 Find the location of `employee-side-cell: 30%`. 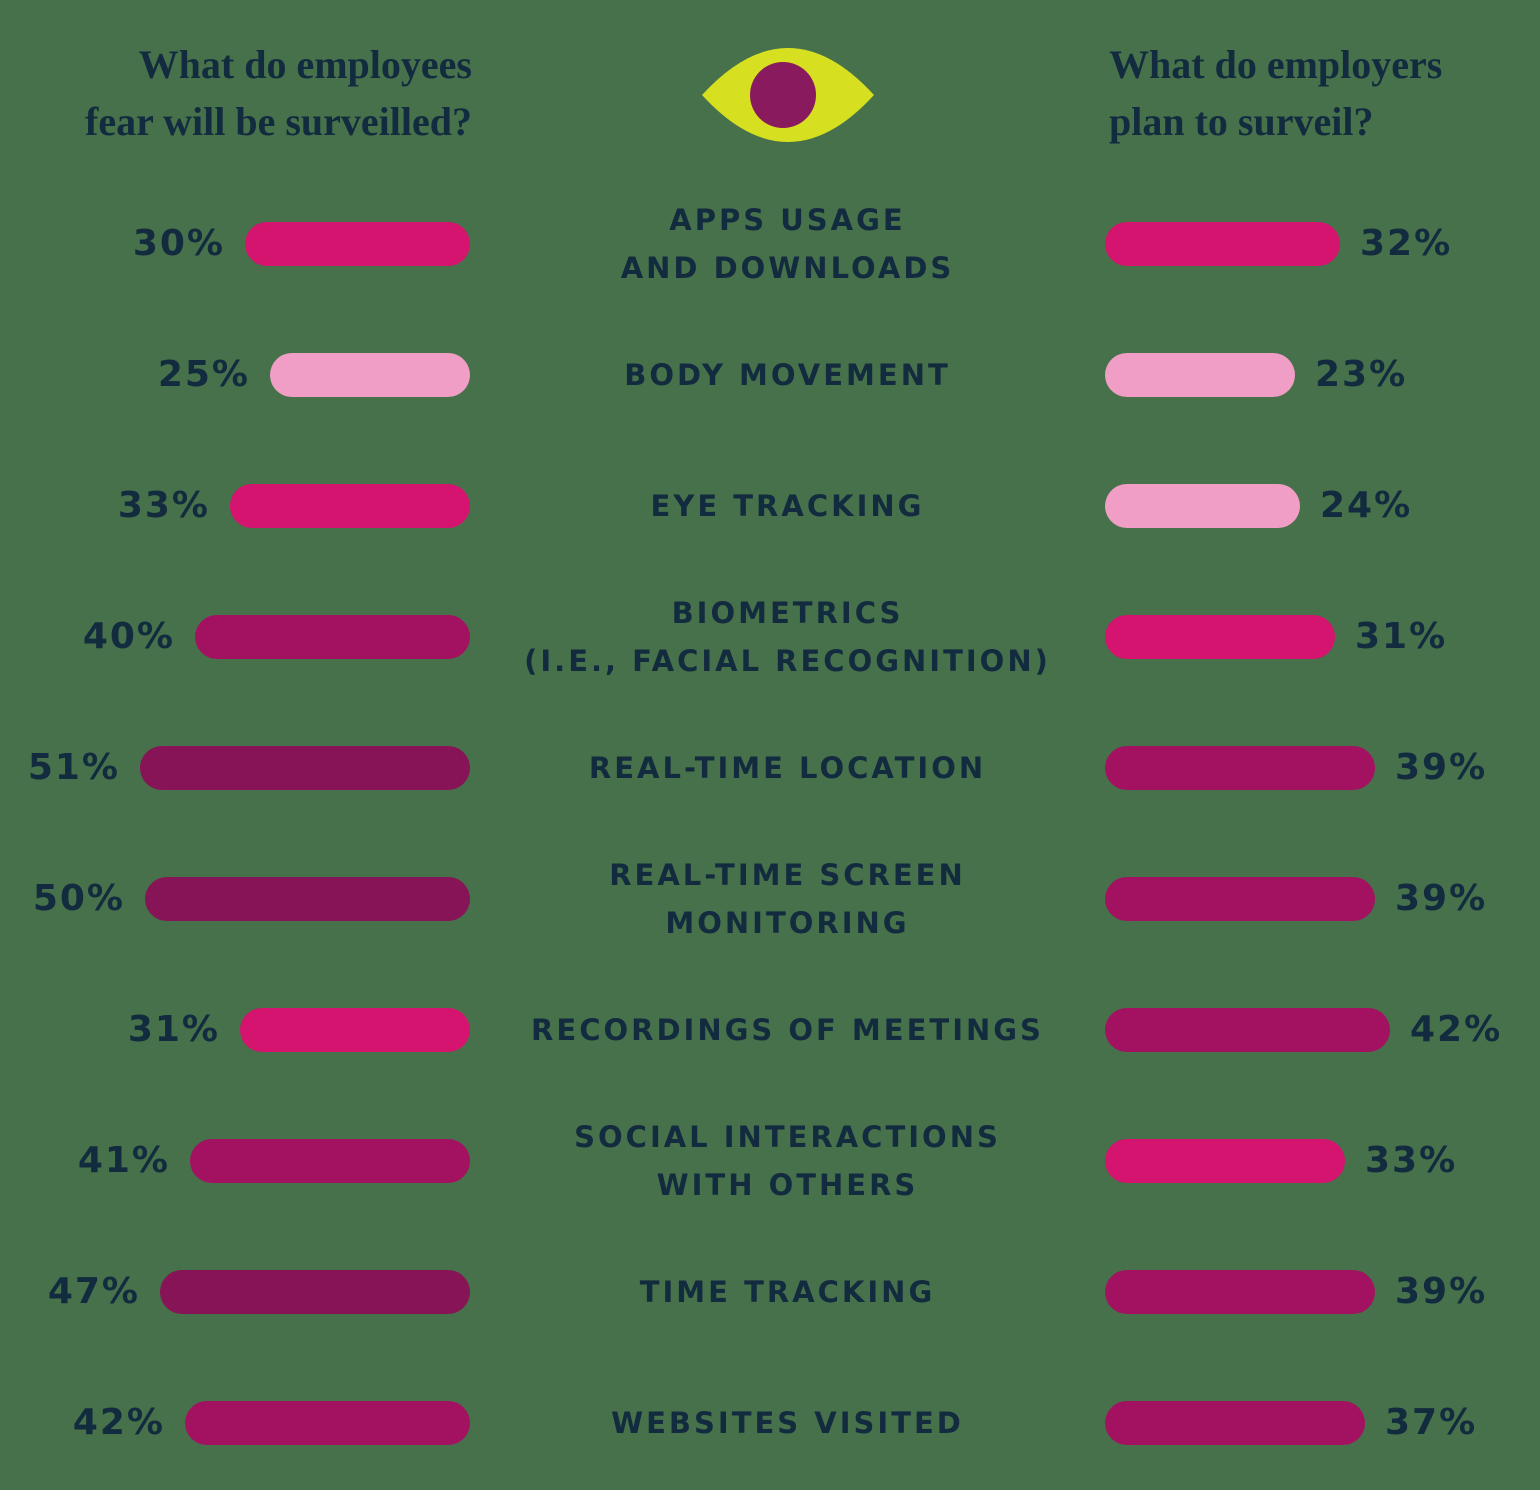

employee-side-cell: 30% is located at coordinates (240, 243).